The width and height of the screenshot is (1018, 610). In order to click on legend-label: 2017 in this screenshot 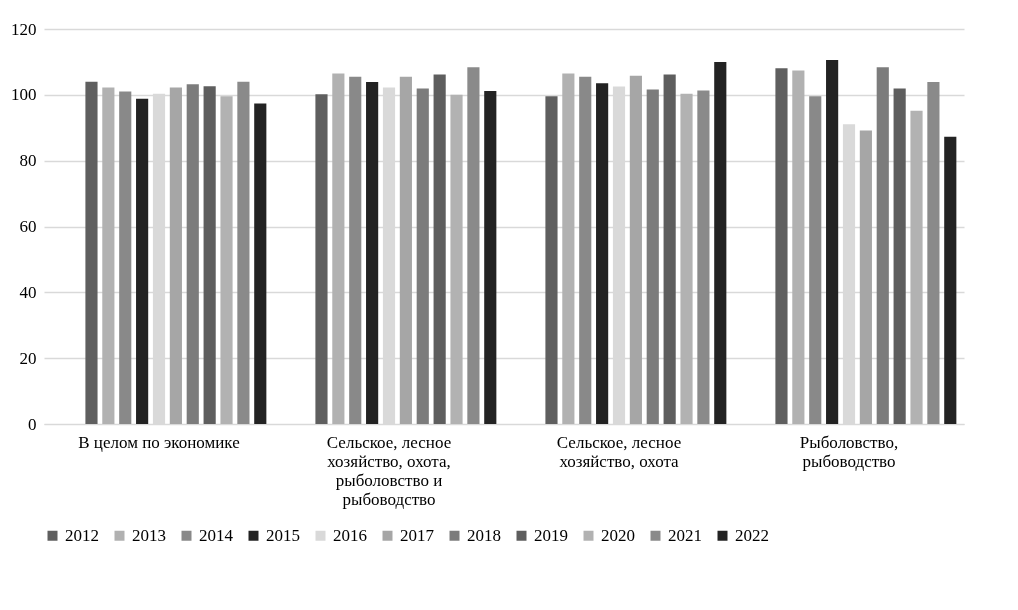, I will do `click(417, 535)`.